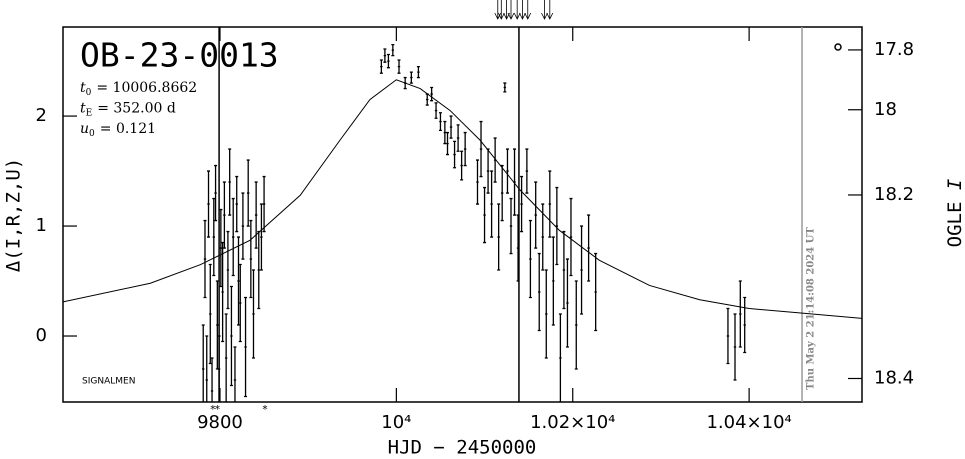 The height and width of the screenshot is (459, 965). Describe the element at coordinates (954, 225) in the screenshot. I see `y2-label-text: OGLE` at that location.